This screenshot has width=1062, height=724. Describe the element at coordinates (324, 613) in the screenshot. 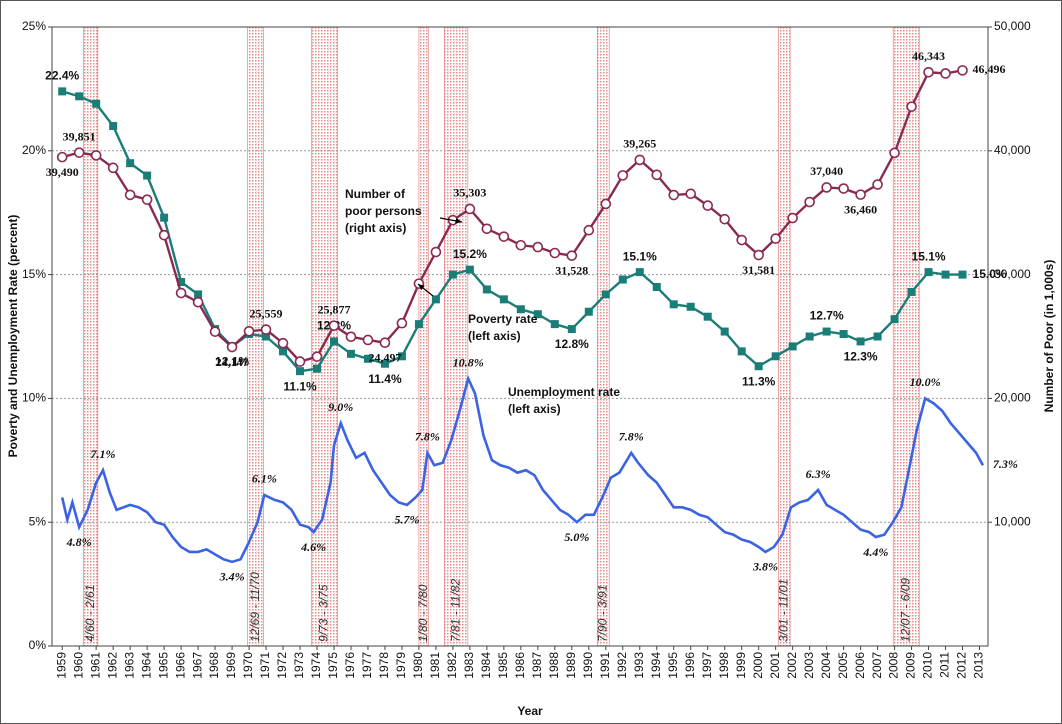

I see `recession-label: 9/73 - 3/75` at that location.